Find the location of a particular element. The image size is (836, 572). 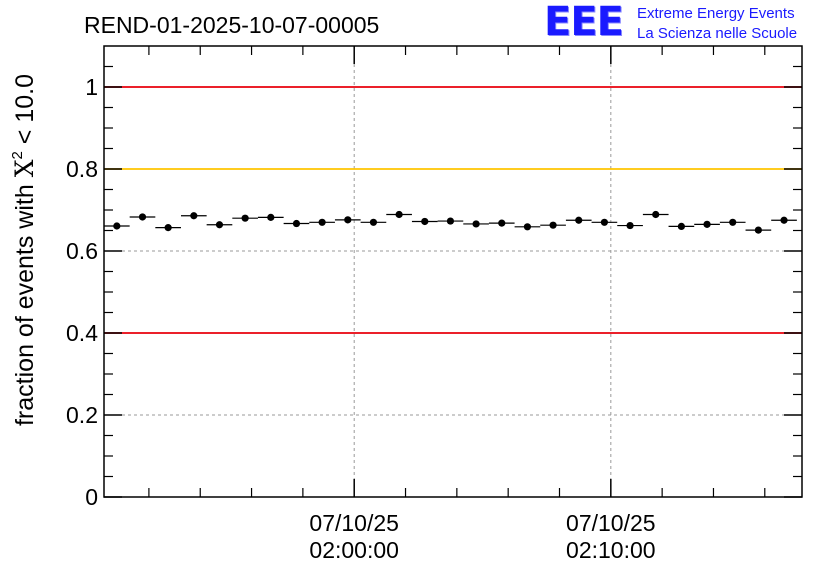

y-axis-label-suffix: < 10.0 is located at coordinates (25, 112).